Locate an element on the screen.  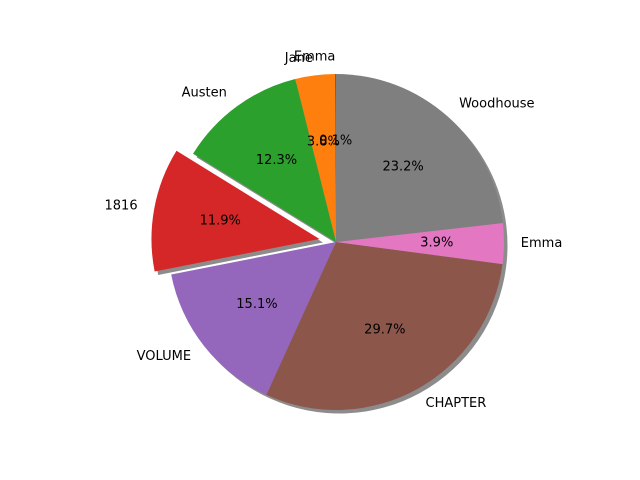
slice-pct-label-woodhouse-7: 23.2% is located at coordinates (402, 166).